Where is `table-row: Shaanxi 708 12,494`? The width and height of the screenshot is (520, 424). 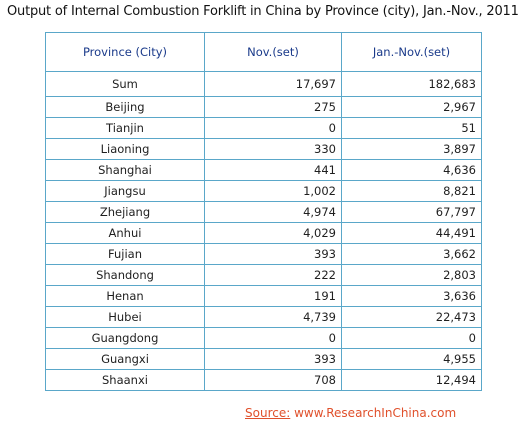
table-row: Shaanxi 708 12,494 is located at coordinates (263, 380).